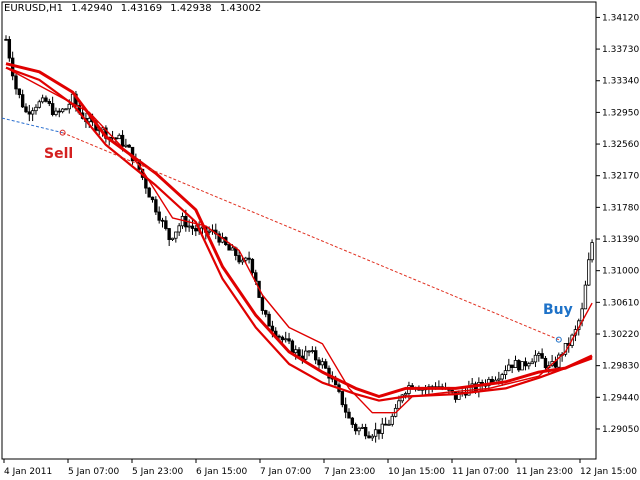  Describe the element at coordinates (620, 82) in the screenshot. I see `price-tick-label: 1.33340` at that location.